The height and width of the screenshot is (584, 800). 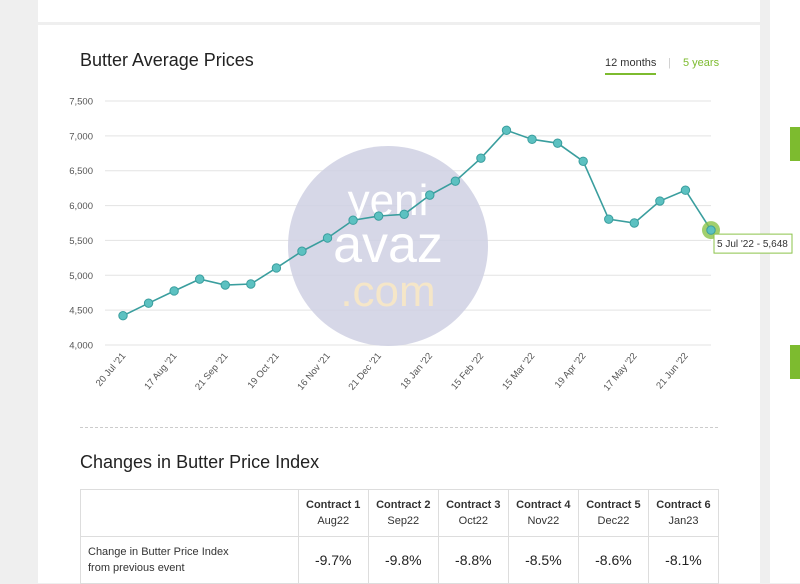 What do you see at coordinates (333, 521) in the screenshot?
I see `column-sub: Aug22` at bounding box center [333, 521].